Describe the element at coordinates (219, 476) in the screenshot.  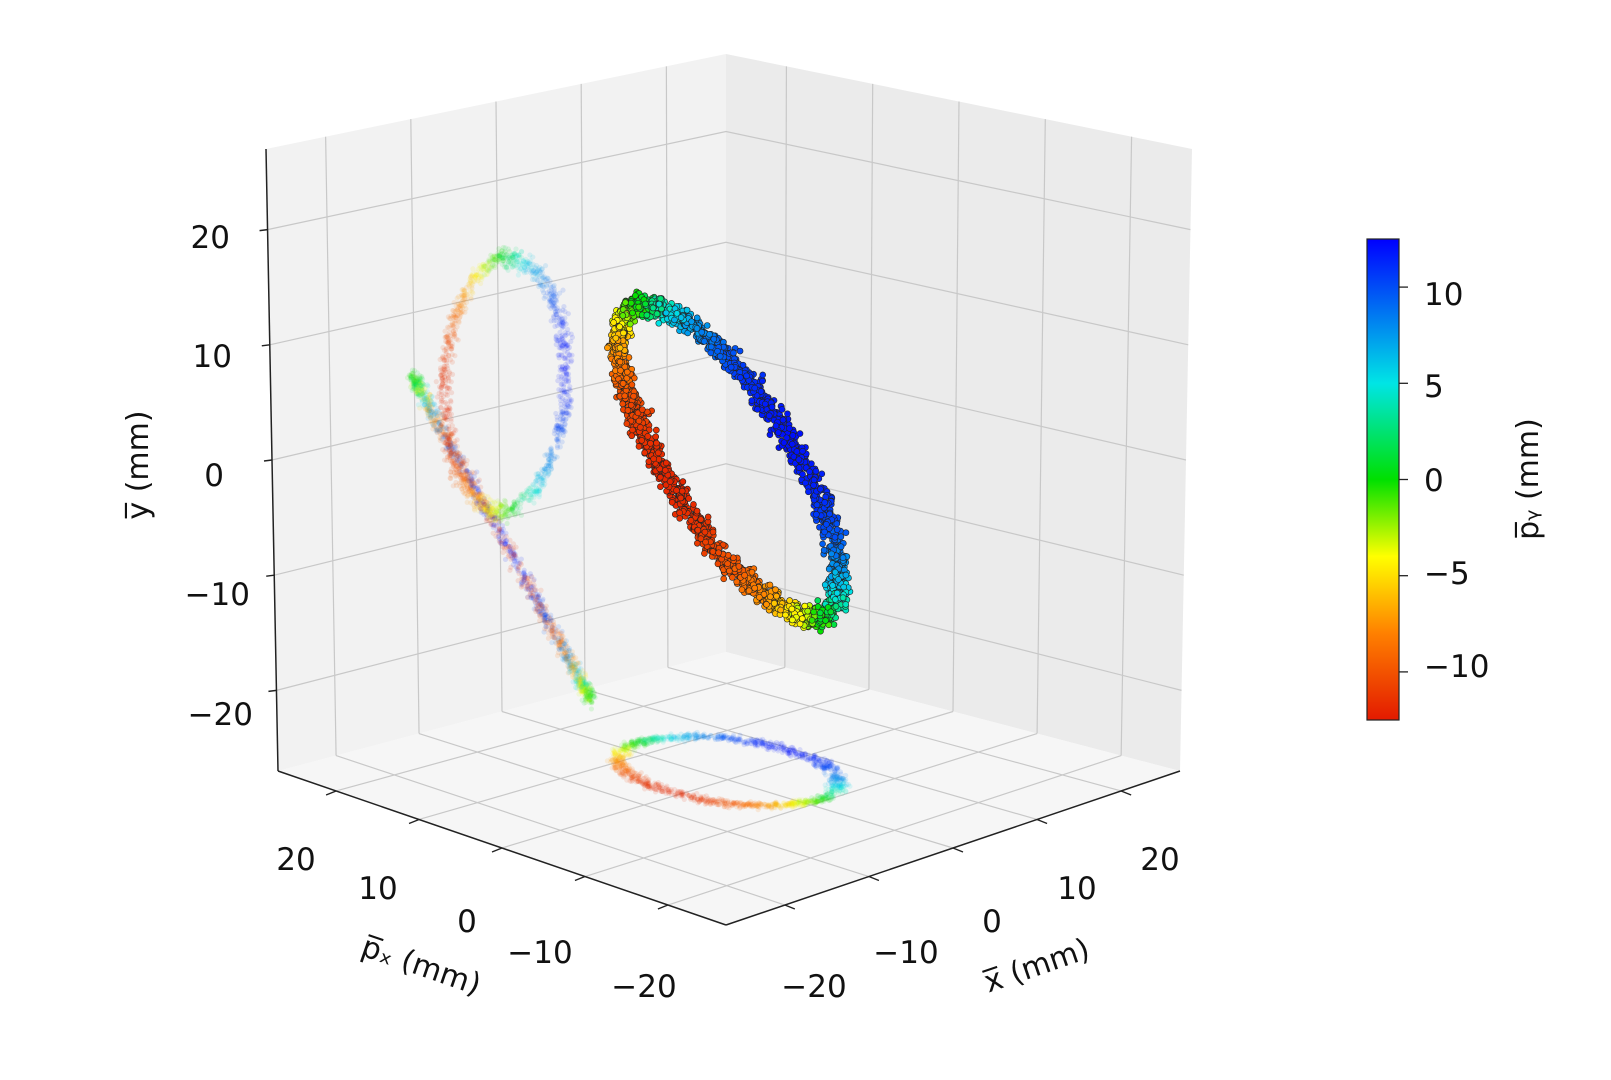
I see `y-tick-labels: 20 10 0 −10 −20` at that location.